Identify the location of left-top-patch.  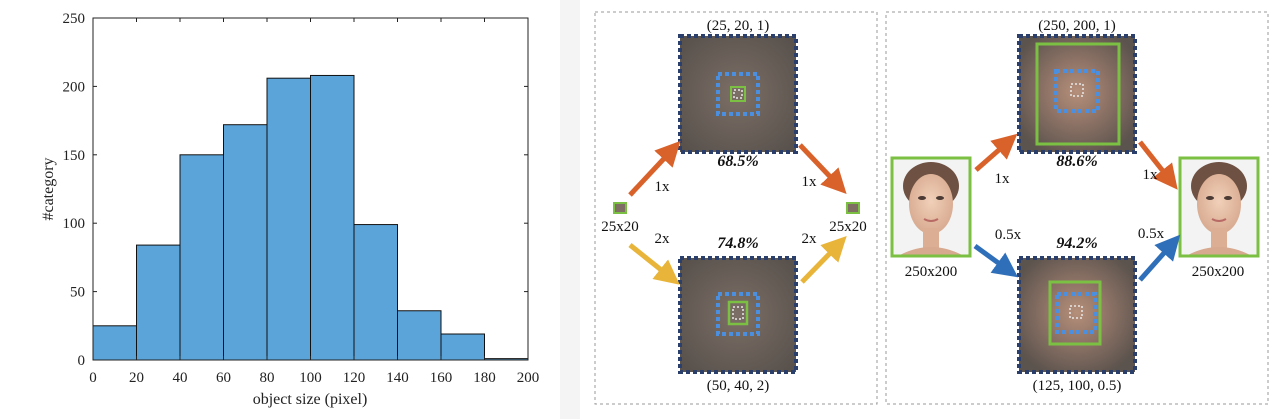
(738, 94).